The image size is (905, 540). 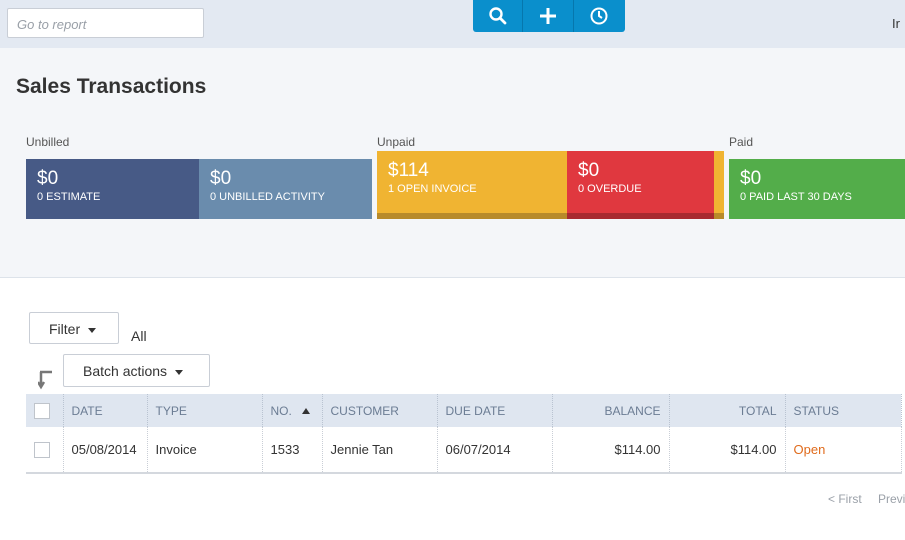 What do you see at coordinates (105, 410) in the screenshot?
I see `col-date: DATE` at bounding box center [105, 410].